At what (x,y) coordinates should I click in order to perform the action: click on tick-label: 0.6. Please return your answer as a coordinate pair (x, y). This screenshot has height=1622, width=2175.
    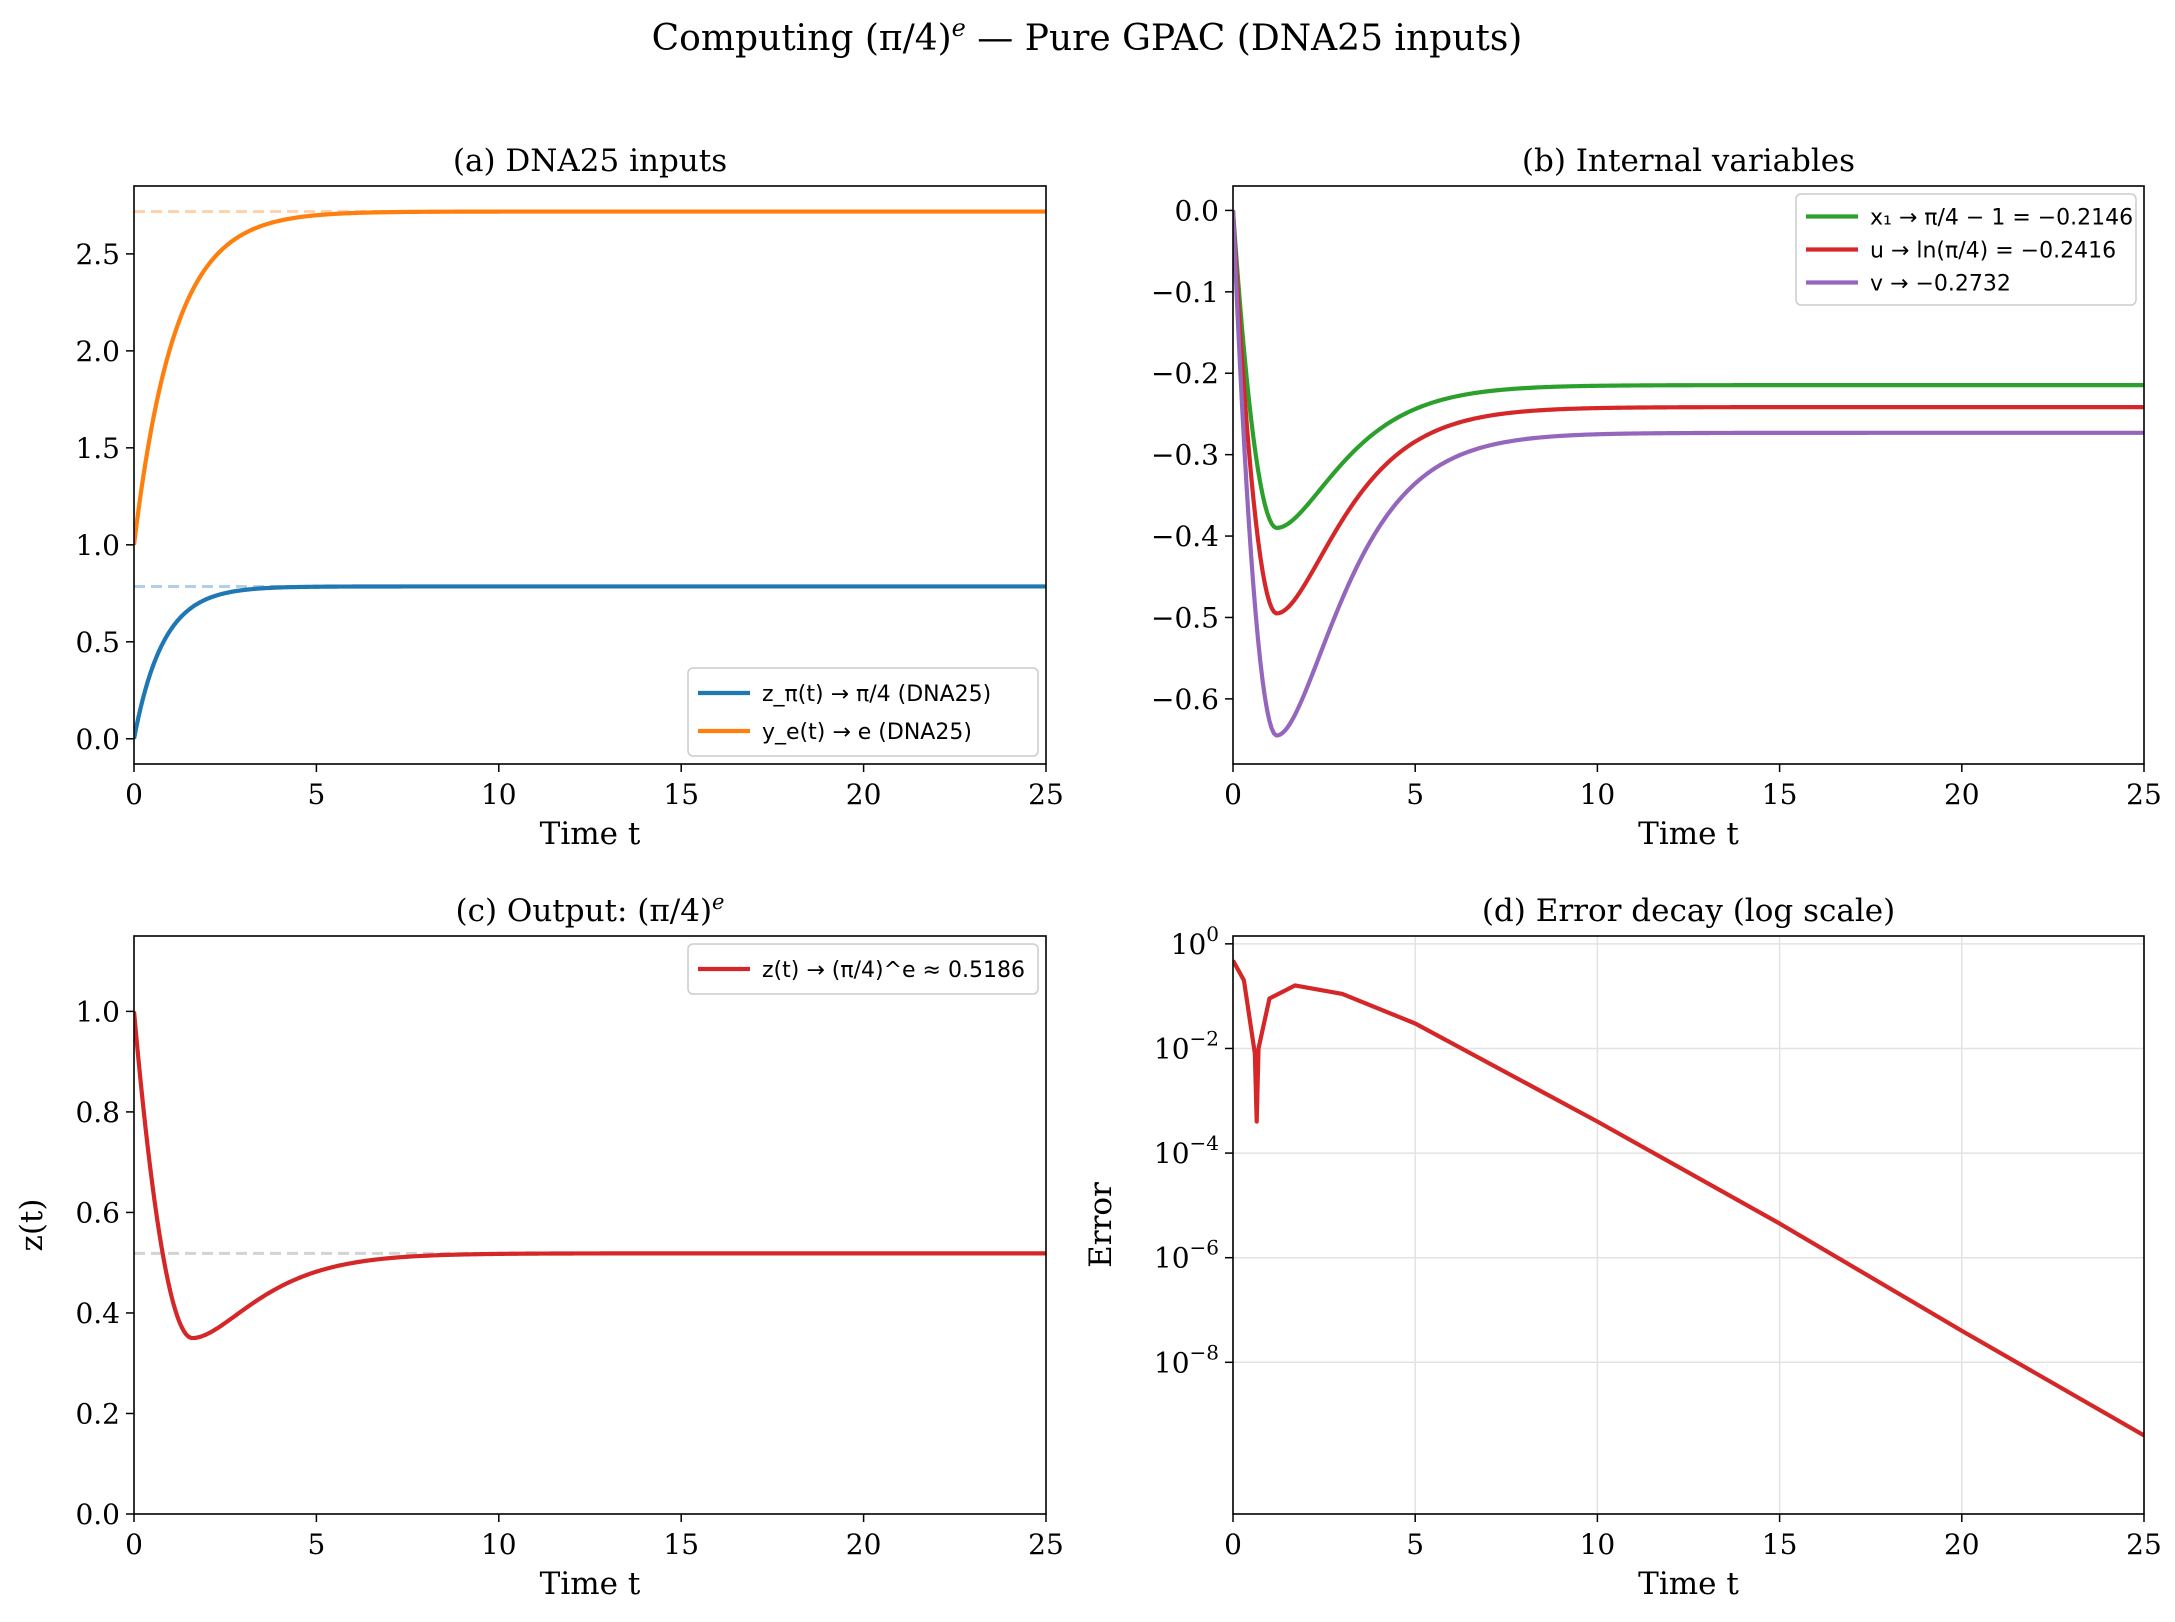
    Looking at the image, I should click on (97, 1212).